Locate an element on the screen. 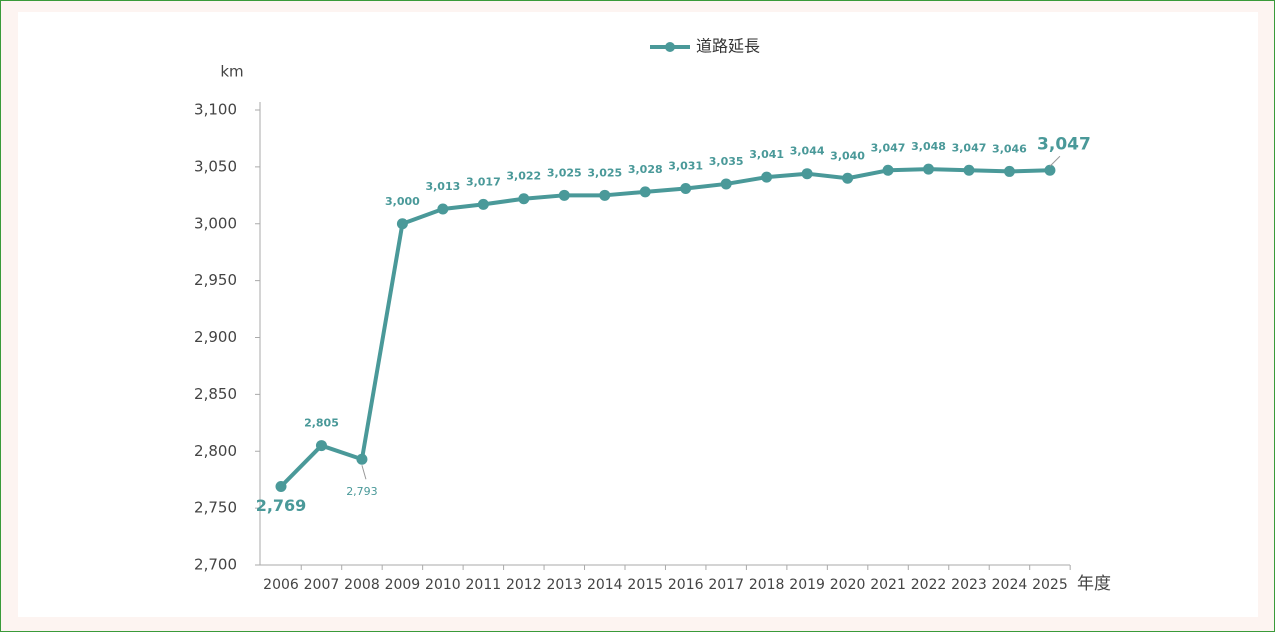  data-label: 3,013 is located at coordinates (442, 186).